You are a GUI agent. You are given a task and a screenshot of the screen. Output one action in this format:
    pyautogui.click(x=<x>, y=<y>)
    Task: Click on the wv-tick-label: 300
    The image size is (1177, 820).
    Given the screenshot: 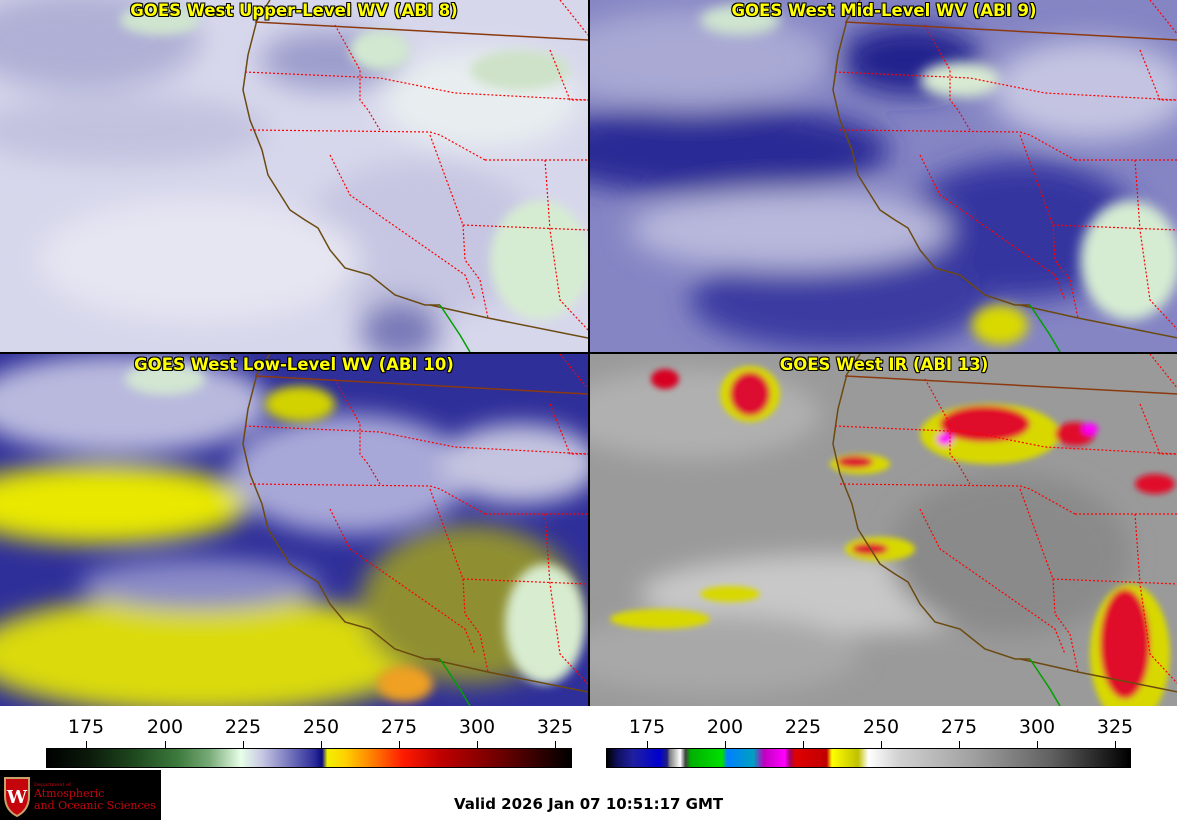 What is the action you would take?
    pyautogui.click(x=477, y=727)
    